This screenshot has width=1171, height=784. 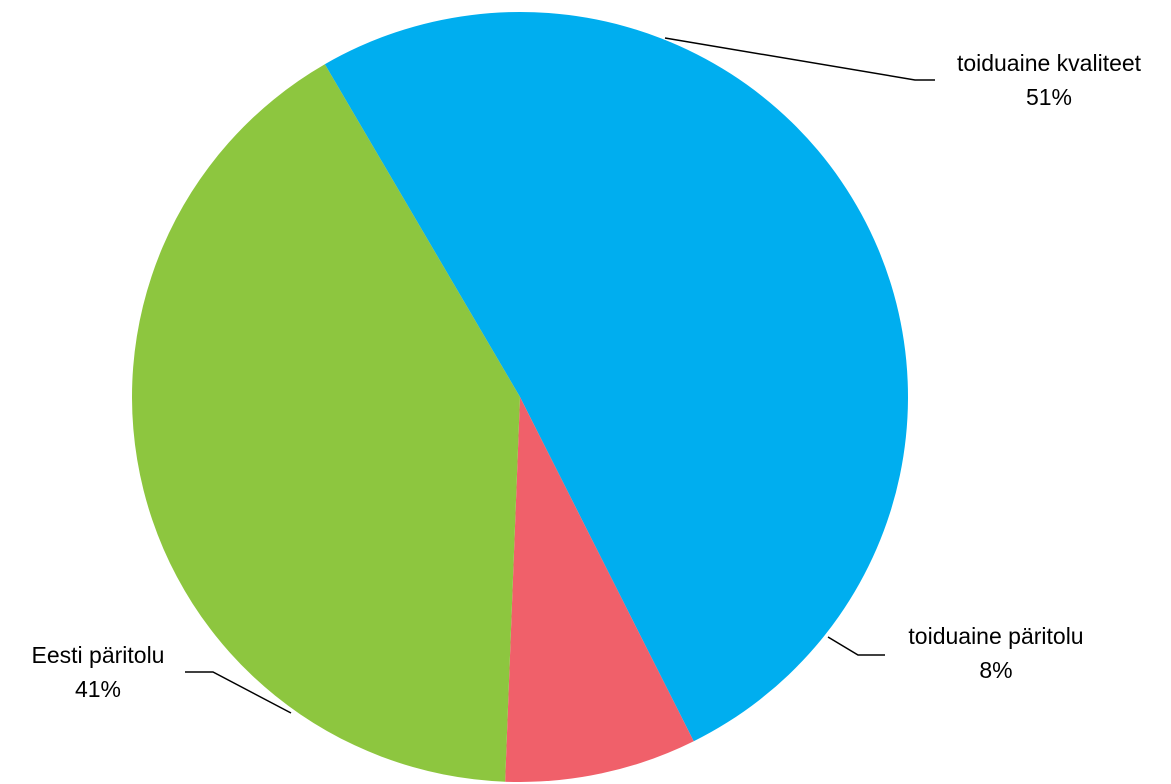 What do you see at coordinates (98, 655) in the screenshot?
I see `slice-label-3: Eesti päritolu` at bounding box center [98, 655].